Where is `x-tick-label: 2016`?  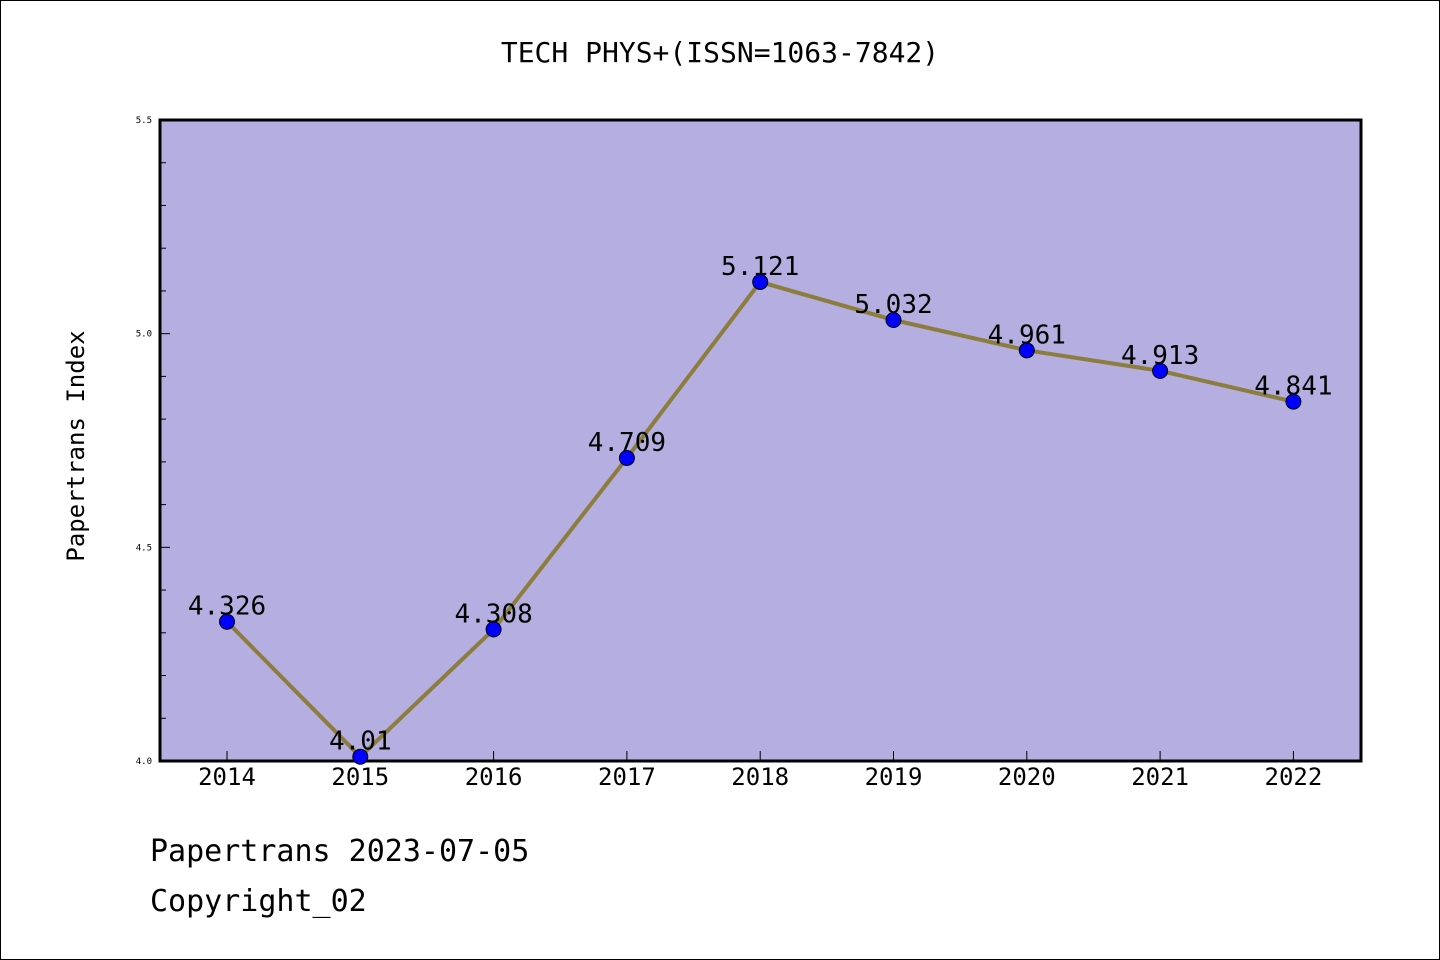
x-tick-label: 2016 is located at coordinates (494, 777).